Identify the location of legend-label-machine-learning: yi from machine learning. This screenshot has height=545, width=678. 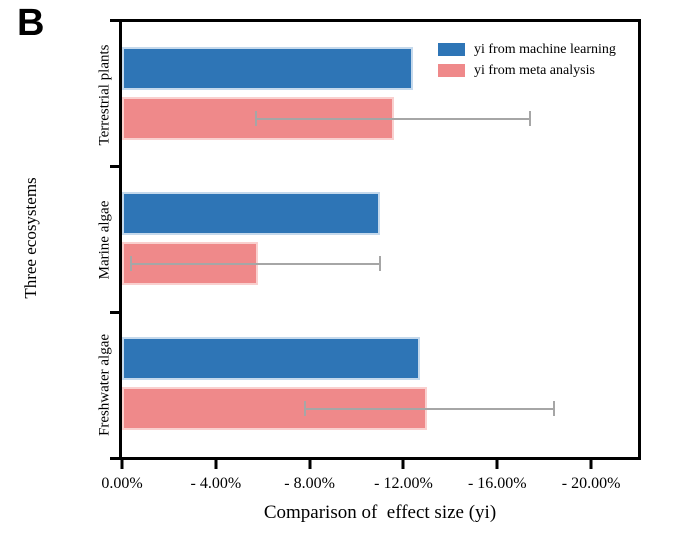
(545, 49).